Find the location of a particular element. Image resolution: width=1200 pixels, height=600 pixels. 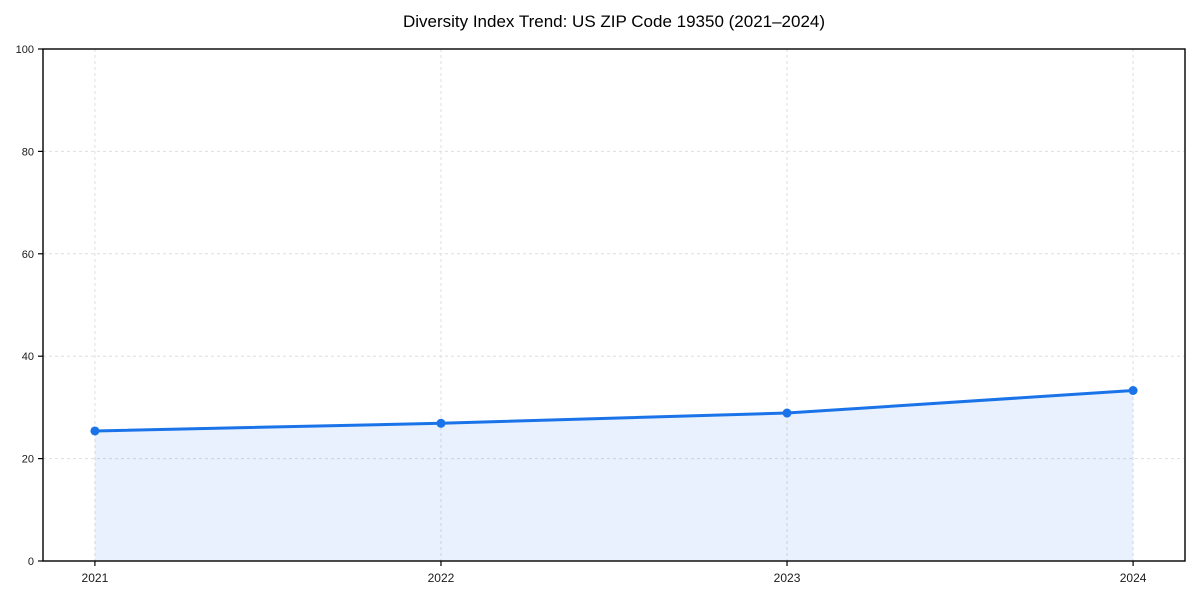

data-point-2023 is located at coordinates (787, 413).